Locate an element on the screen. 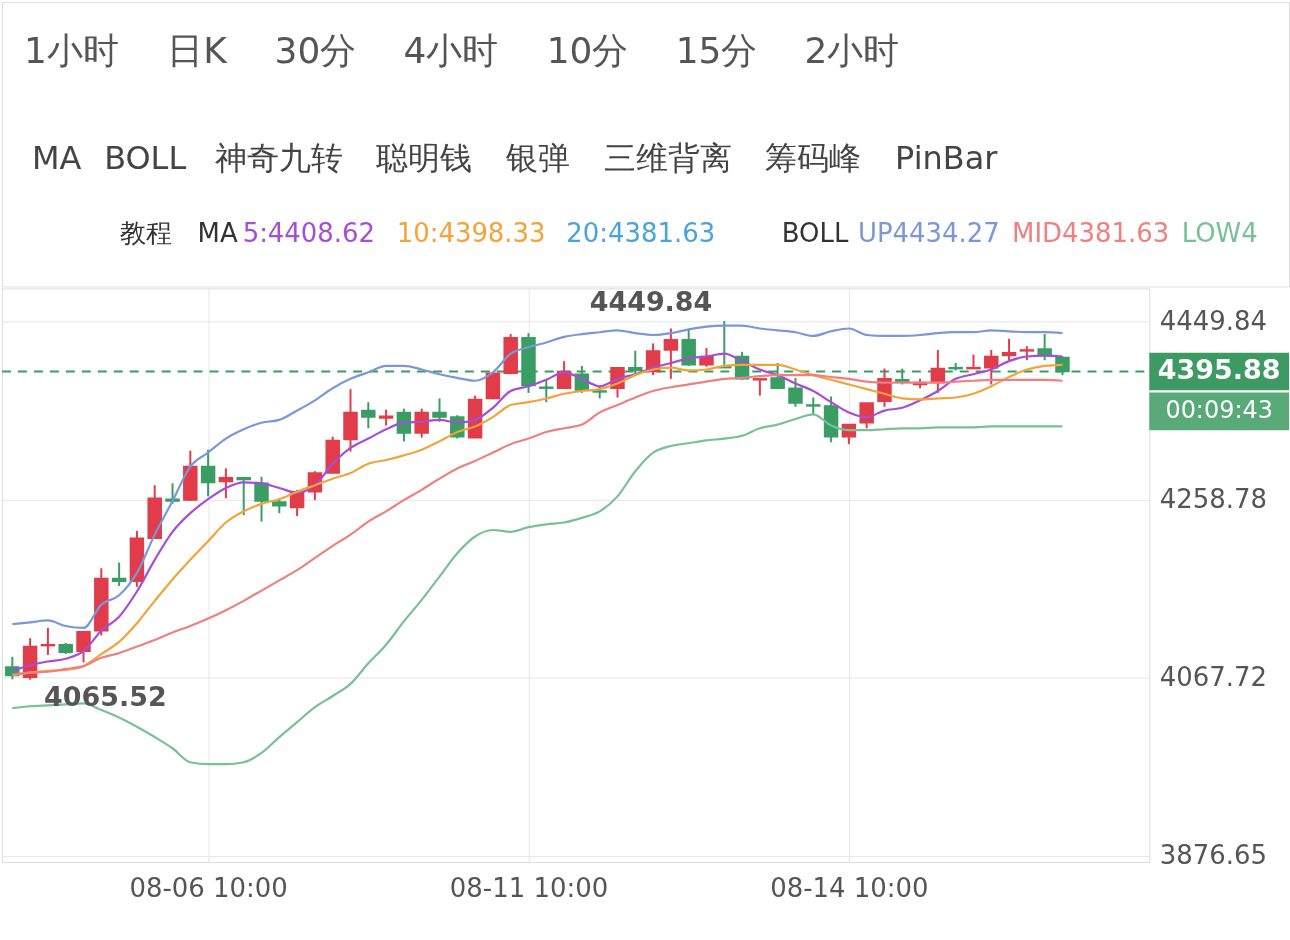 The image size is (1290, 940). y-tick-label: 4258.78 is located at coordinates (1213, 498).